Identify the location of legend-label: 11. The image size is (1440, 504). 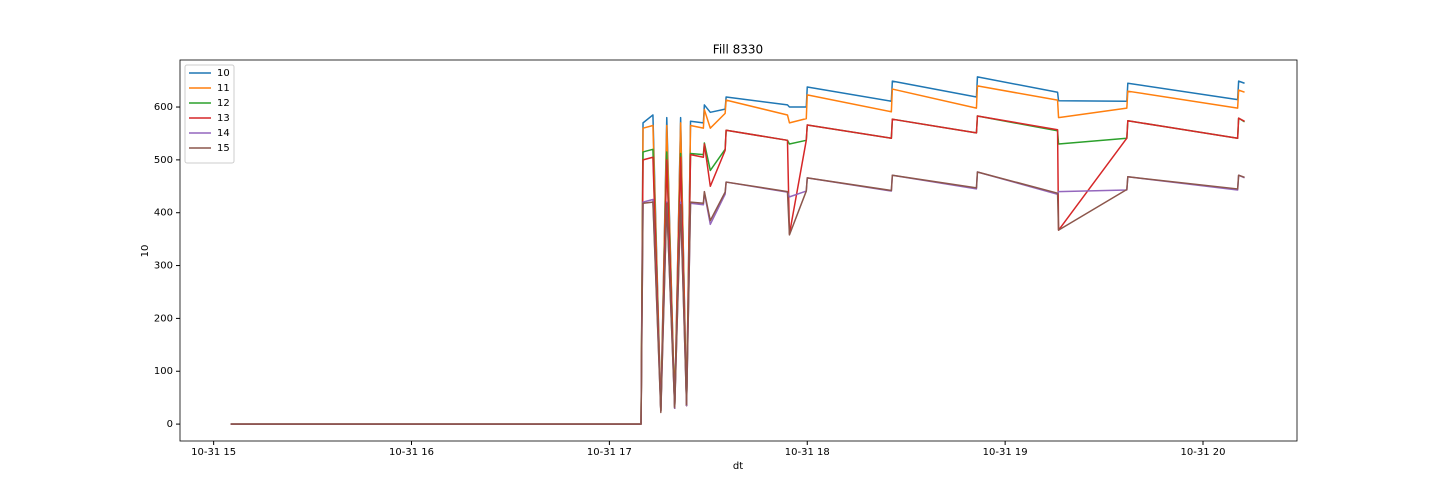
(223, 88).